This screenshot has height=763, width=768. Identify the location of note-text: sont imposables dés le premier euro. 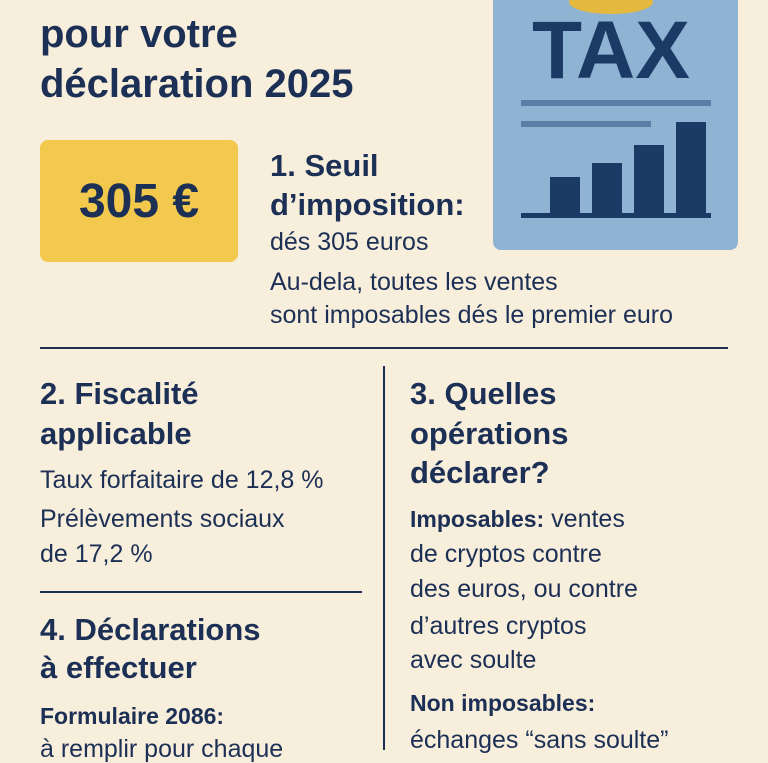
(471, 315).